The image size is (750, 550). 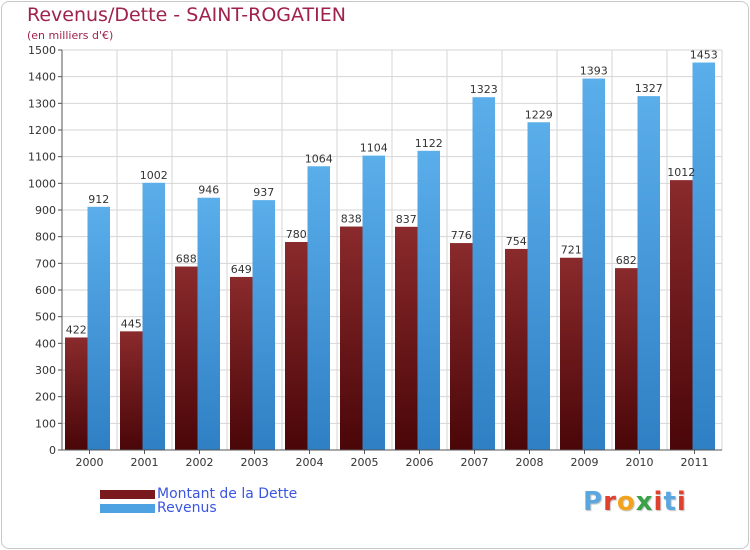 I want to click on x-tick-label: 2003, so click(x=255, y=462).